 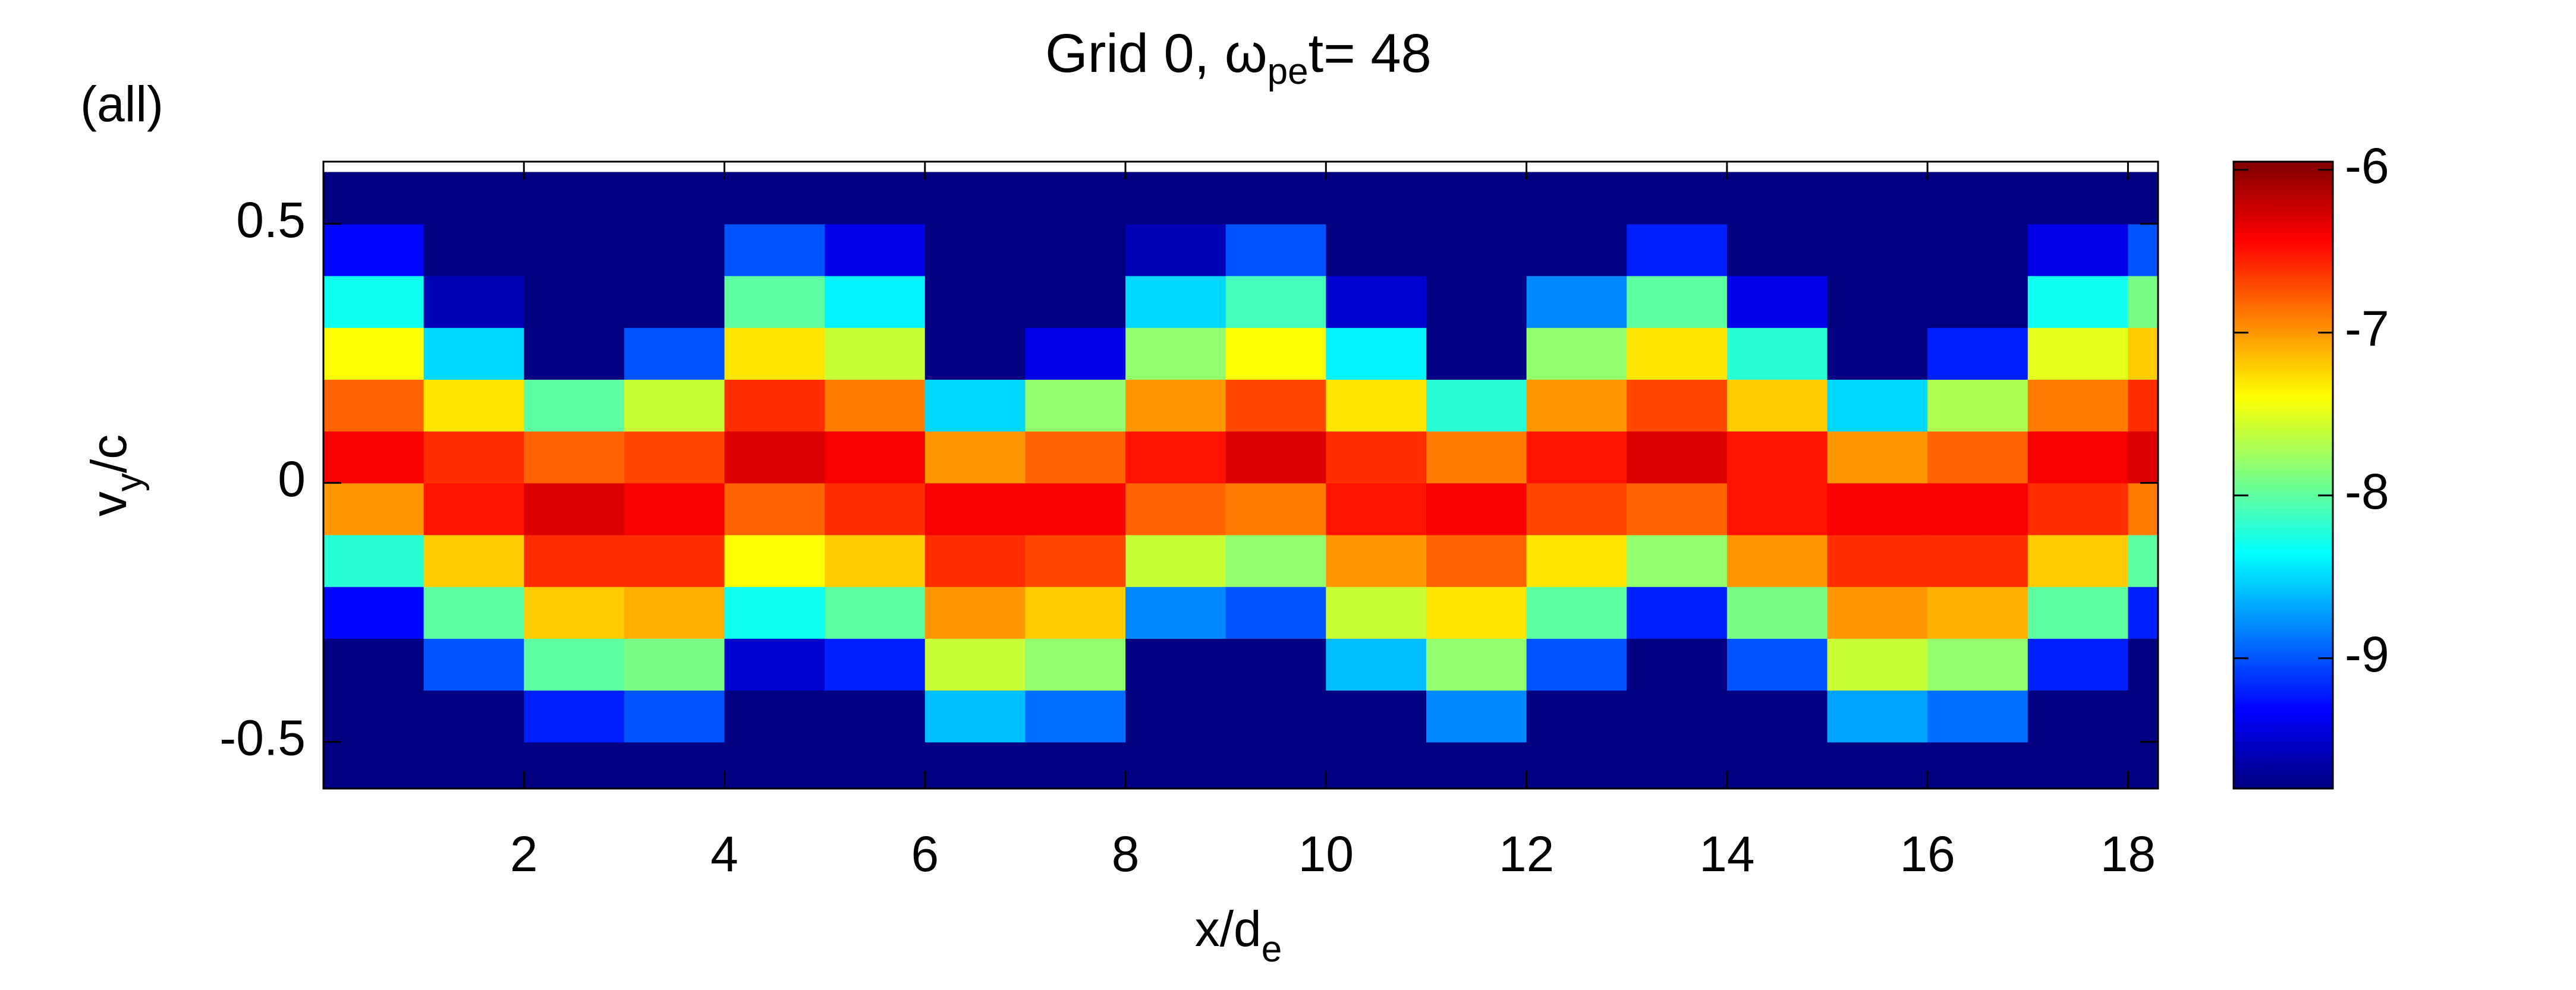 What do you see at coordinates (1238, 57) in the screenshot?
I see `chart-title: Grid 0, ωpet= 48` at bounding box center [1238, 57].